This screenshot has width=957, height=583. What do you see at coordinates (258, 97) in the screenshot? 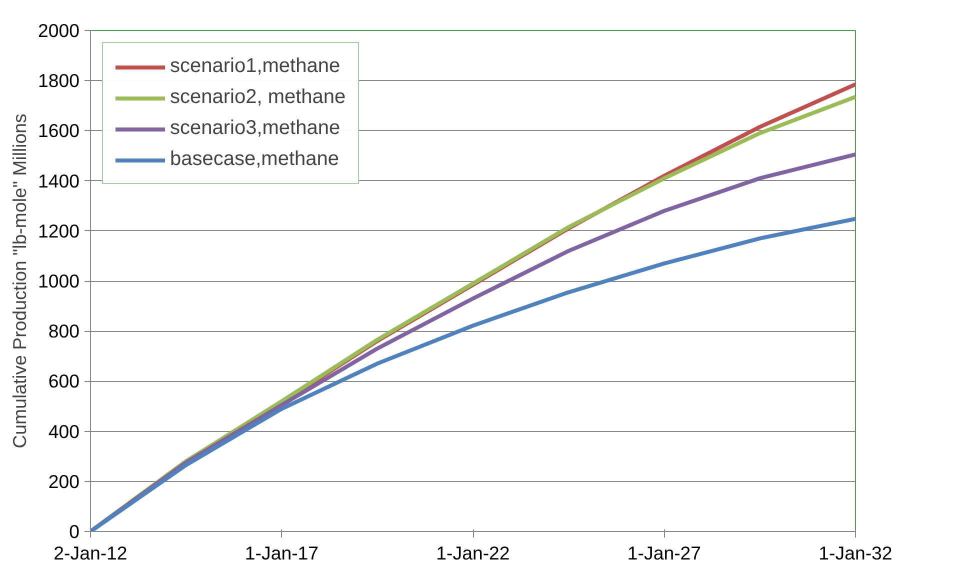
I see `legend-label: scenario2, methane` at bounding box center [258, 97].